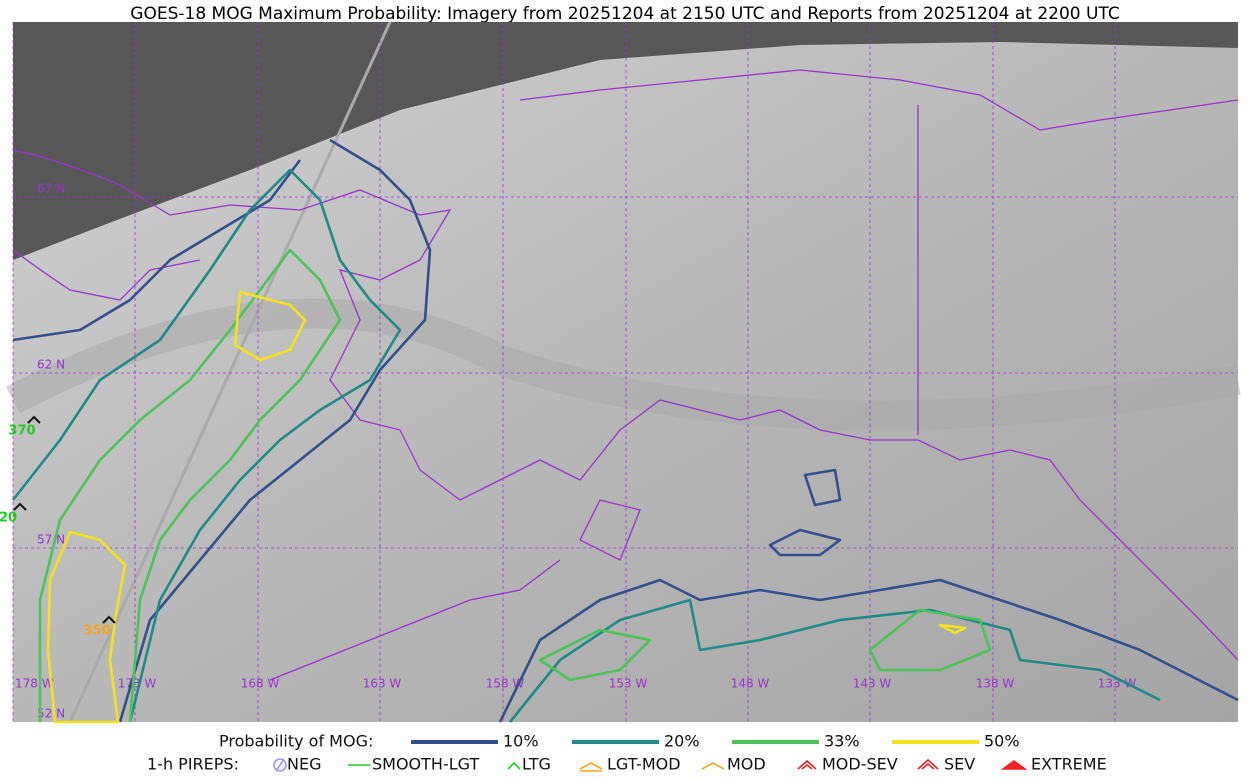  What do you see at coordinates (51, 189) in the screenshot?
I see `latitude-label: 67 N` at bounding box center [51, 189].